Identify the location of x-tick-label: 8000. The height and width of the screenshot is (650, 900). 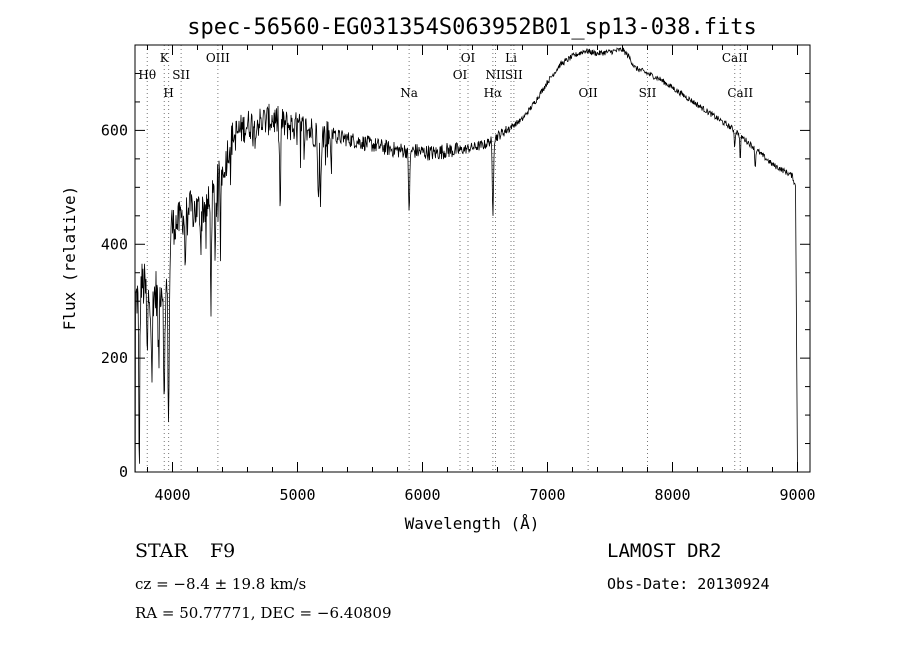
(672, 495).